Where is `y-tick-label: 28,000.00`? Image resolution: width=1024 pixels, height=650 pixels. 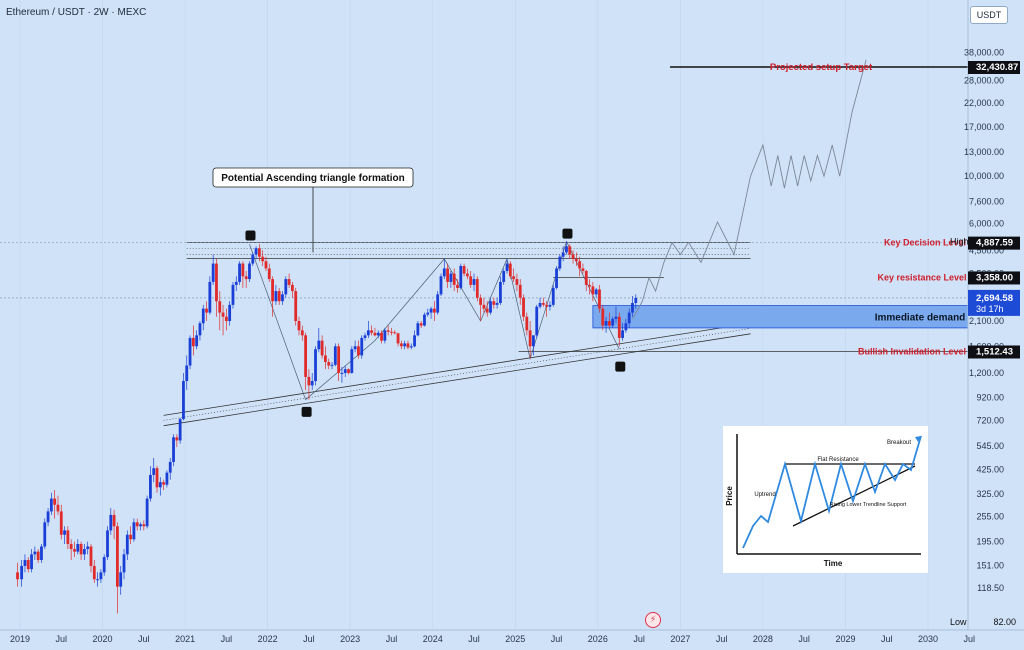 y-tick-label: 28,000.00 is located at coordinates (984, 81).